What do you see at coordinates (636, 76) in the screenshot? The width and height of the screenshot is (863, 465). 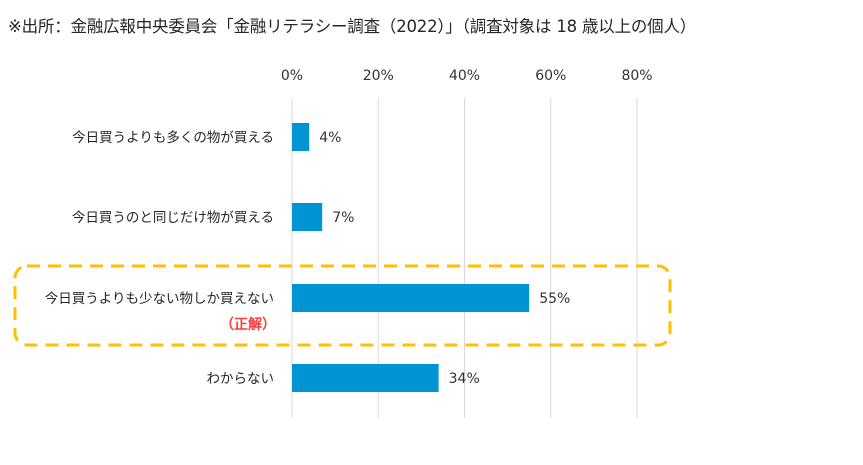 I see `x-tick-label: 80%` at bounding box center [636, 76].